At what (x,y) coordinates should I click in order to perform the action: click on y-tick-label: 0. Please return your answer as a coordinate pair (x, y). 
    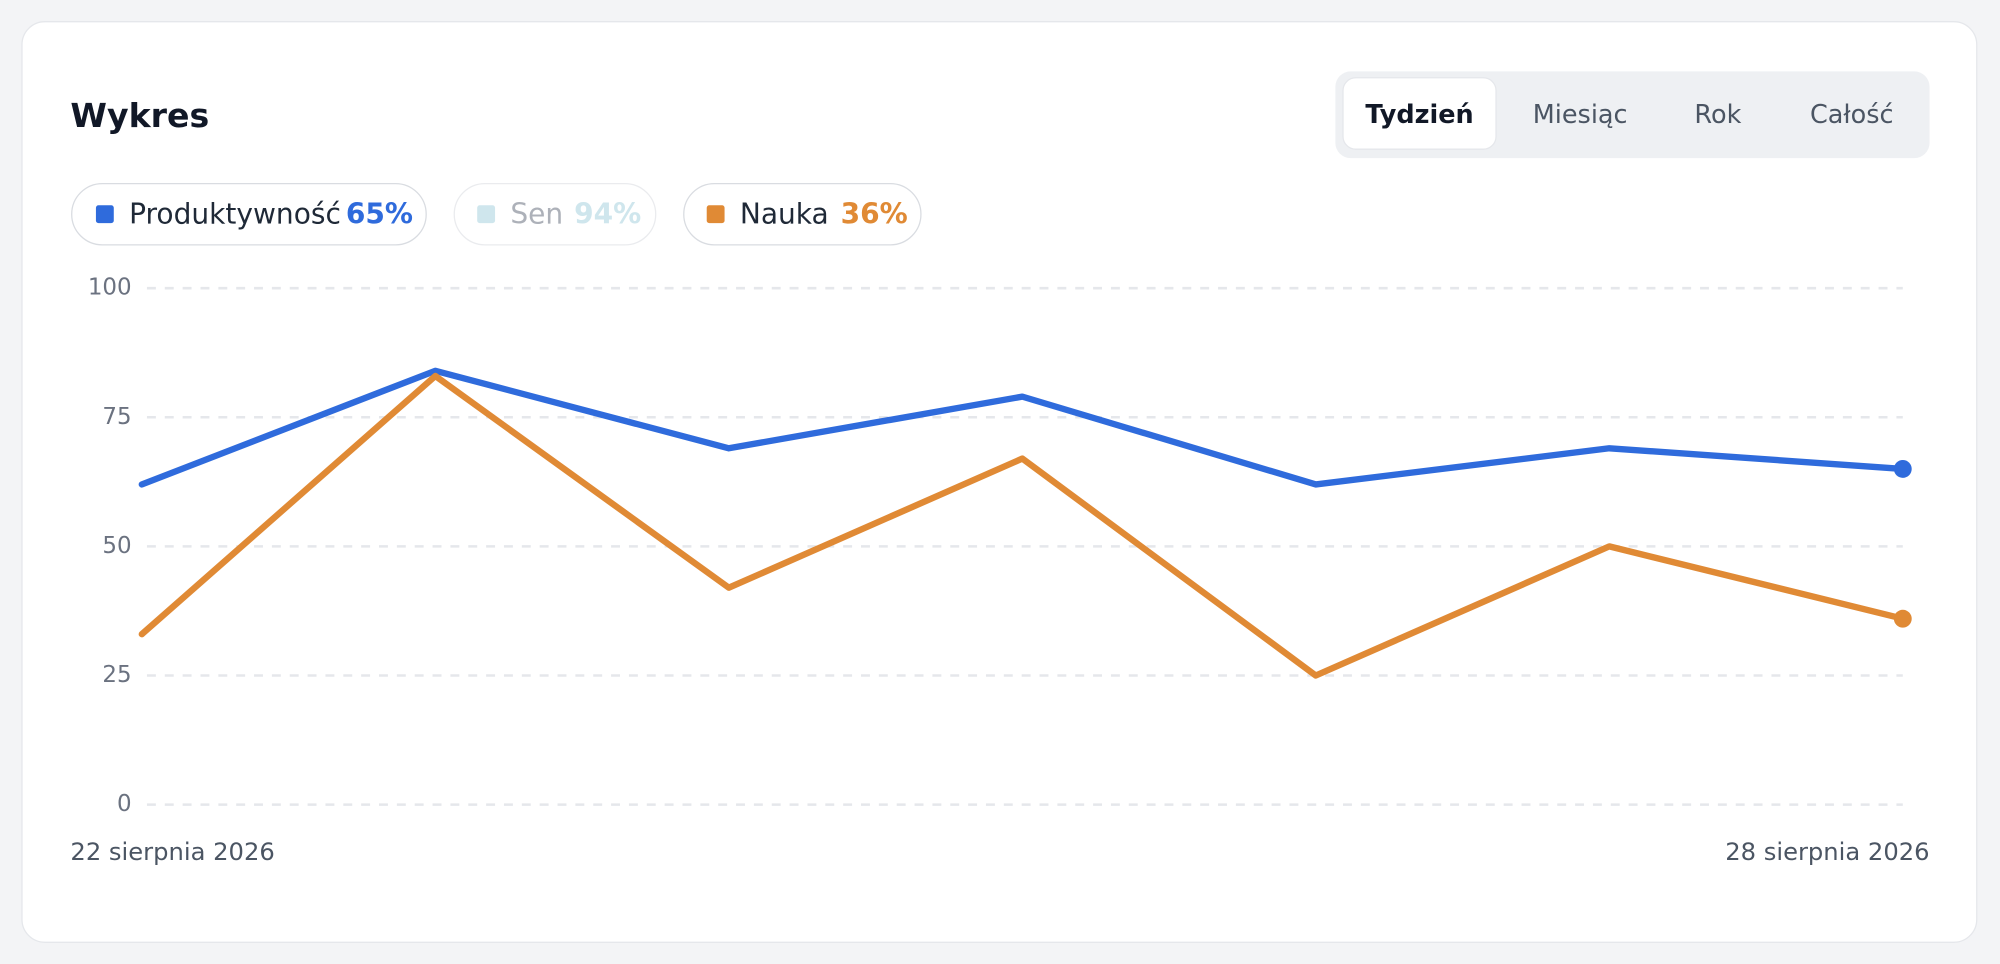
    Looking at the image, I should click on (124, 804).